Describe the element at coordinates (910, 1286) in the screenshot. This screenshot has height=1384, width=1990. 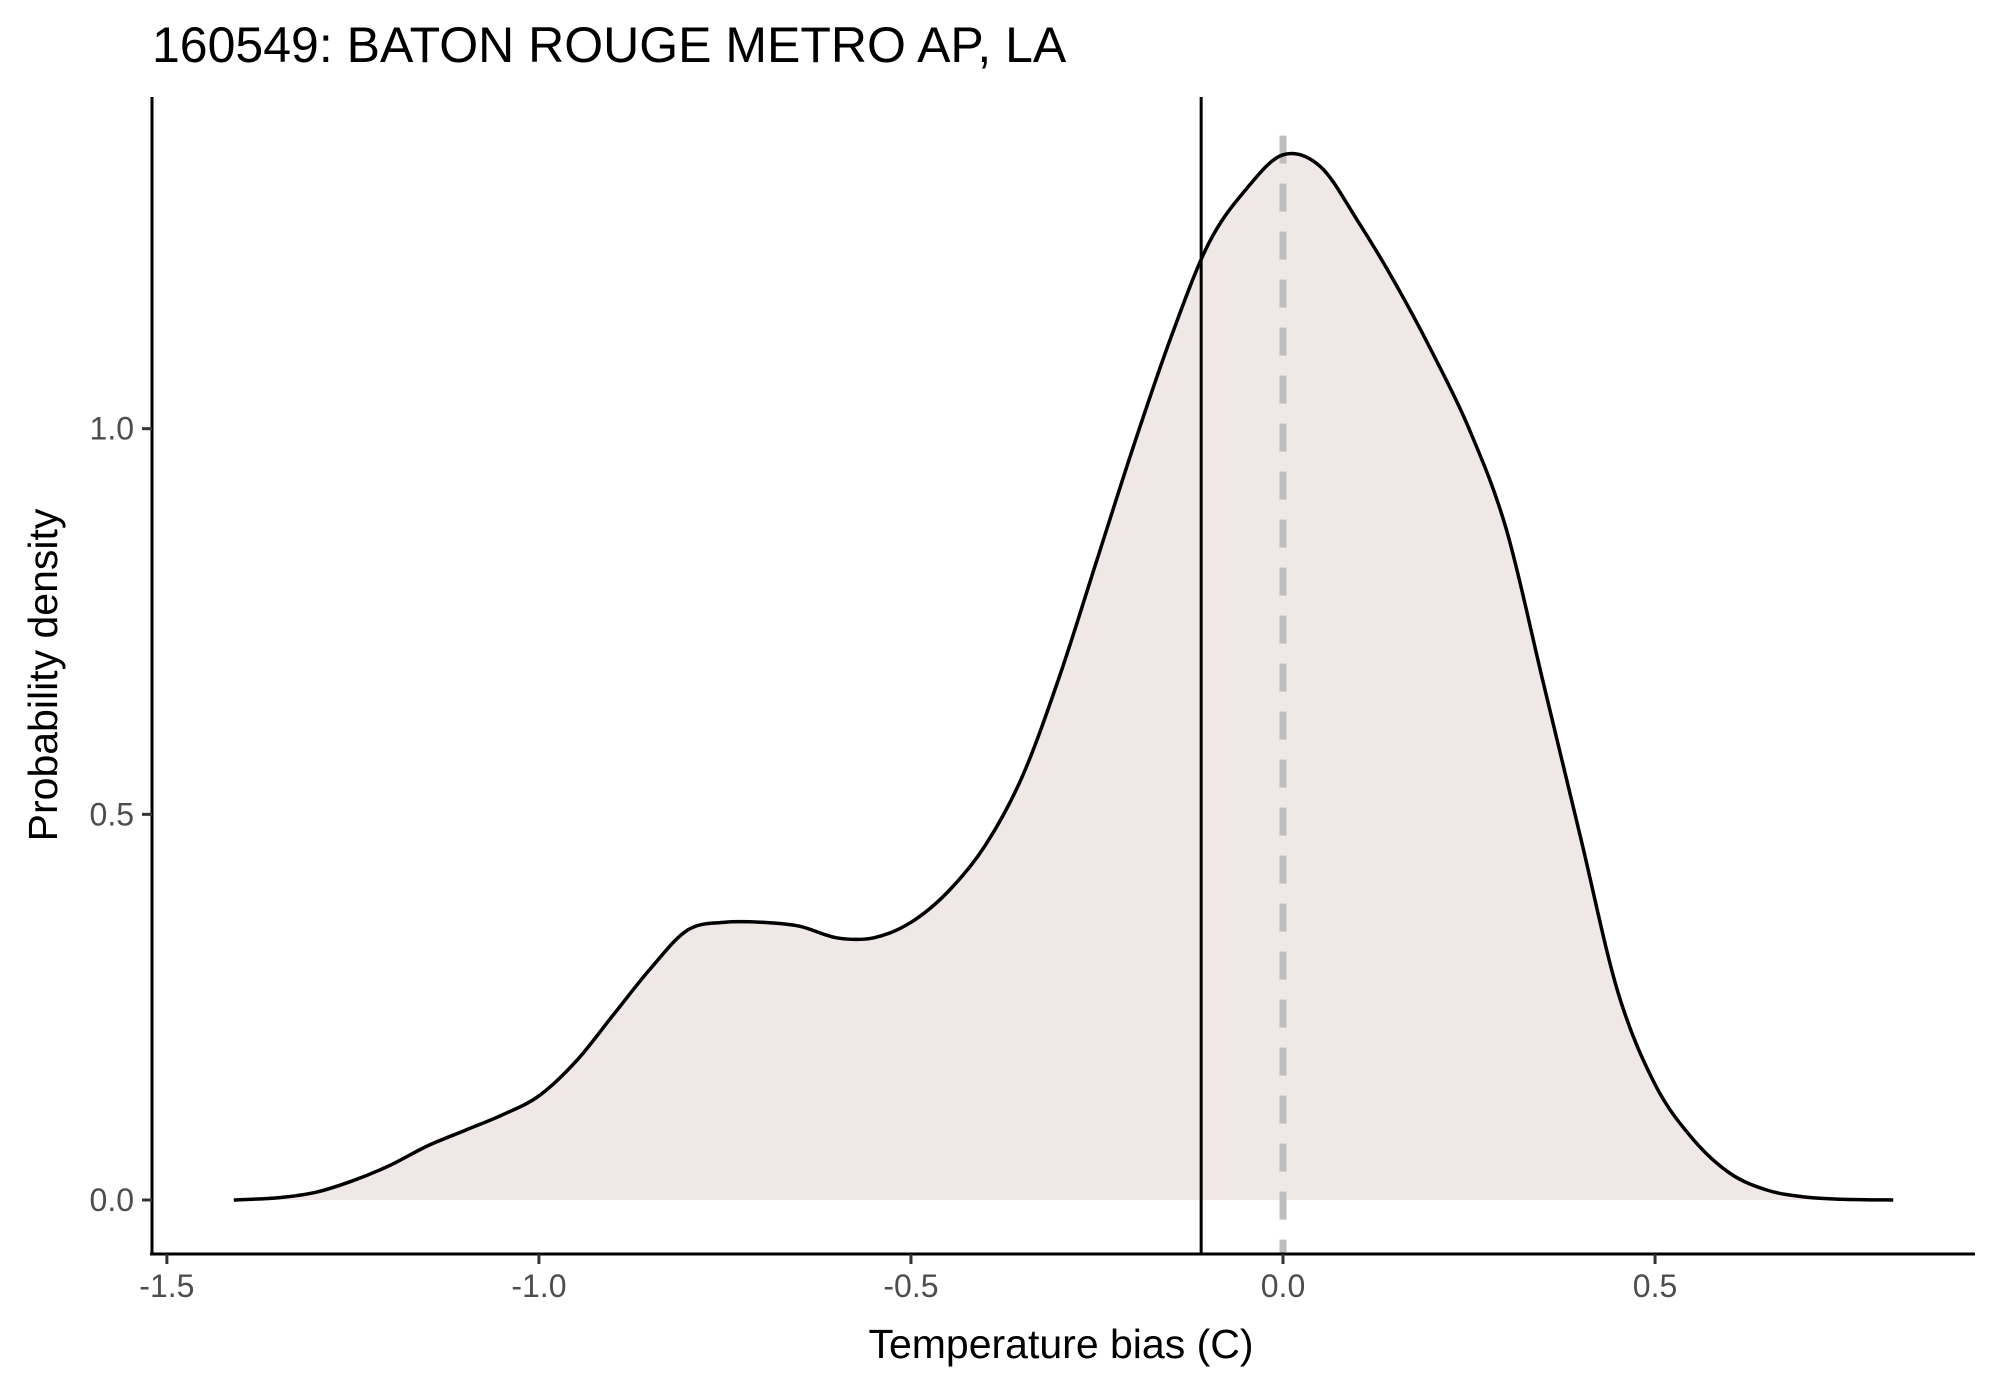
I see `x-tick-label: -0.5` at that location.